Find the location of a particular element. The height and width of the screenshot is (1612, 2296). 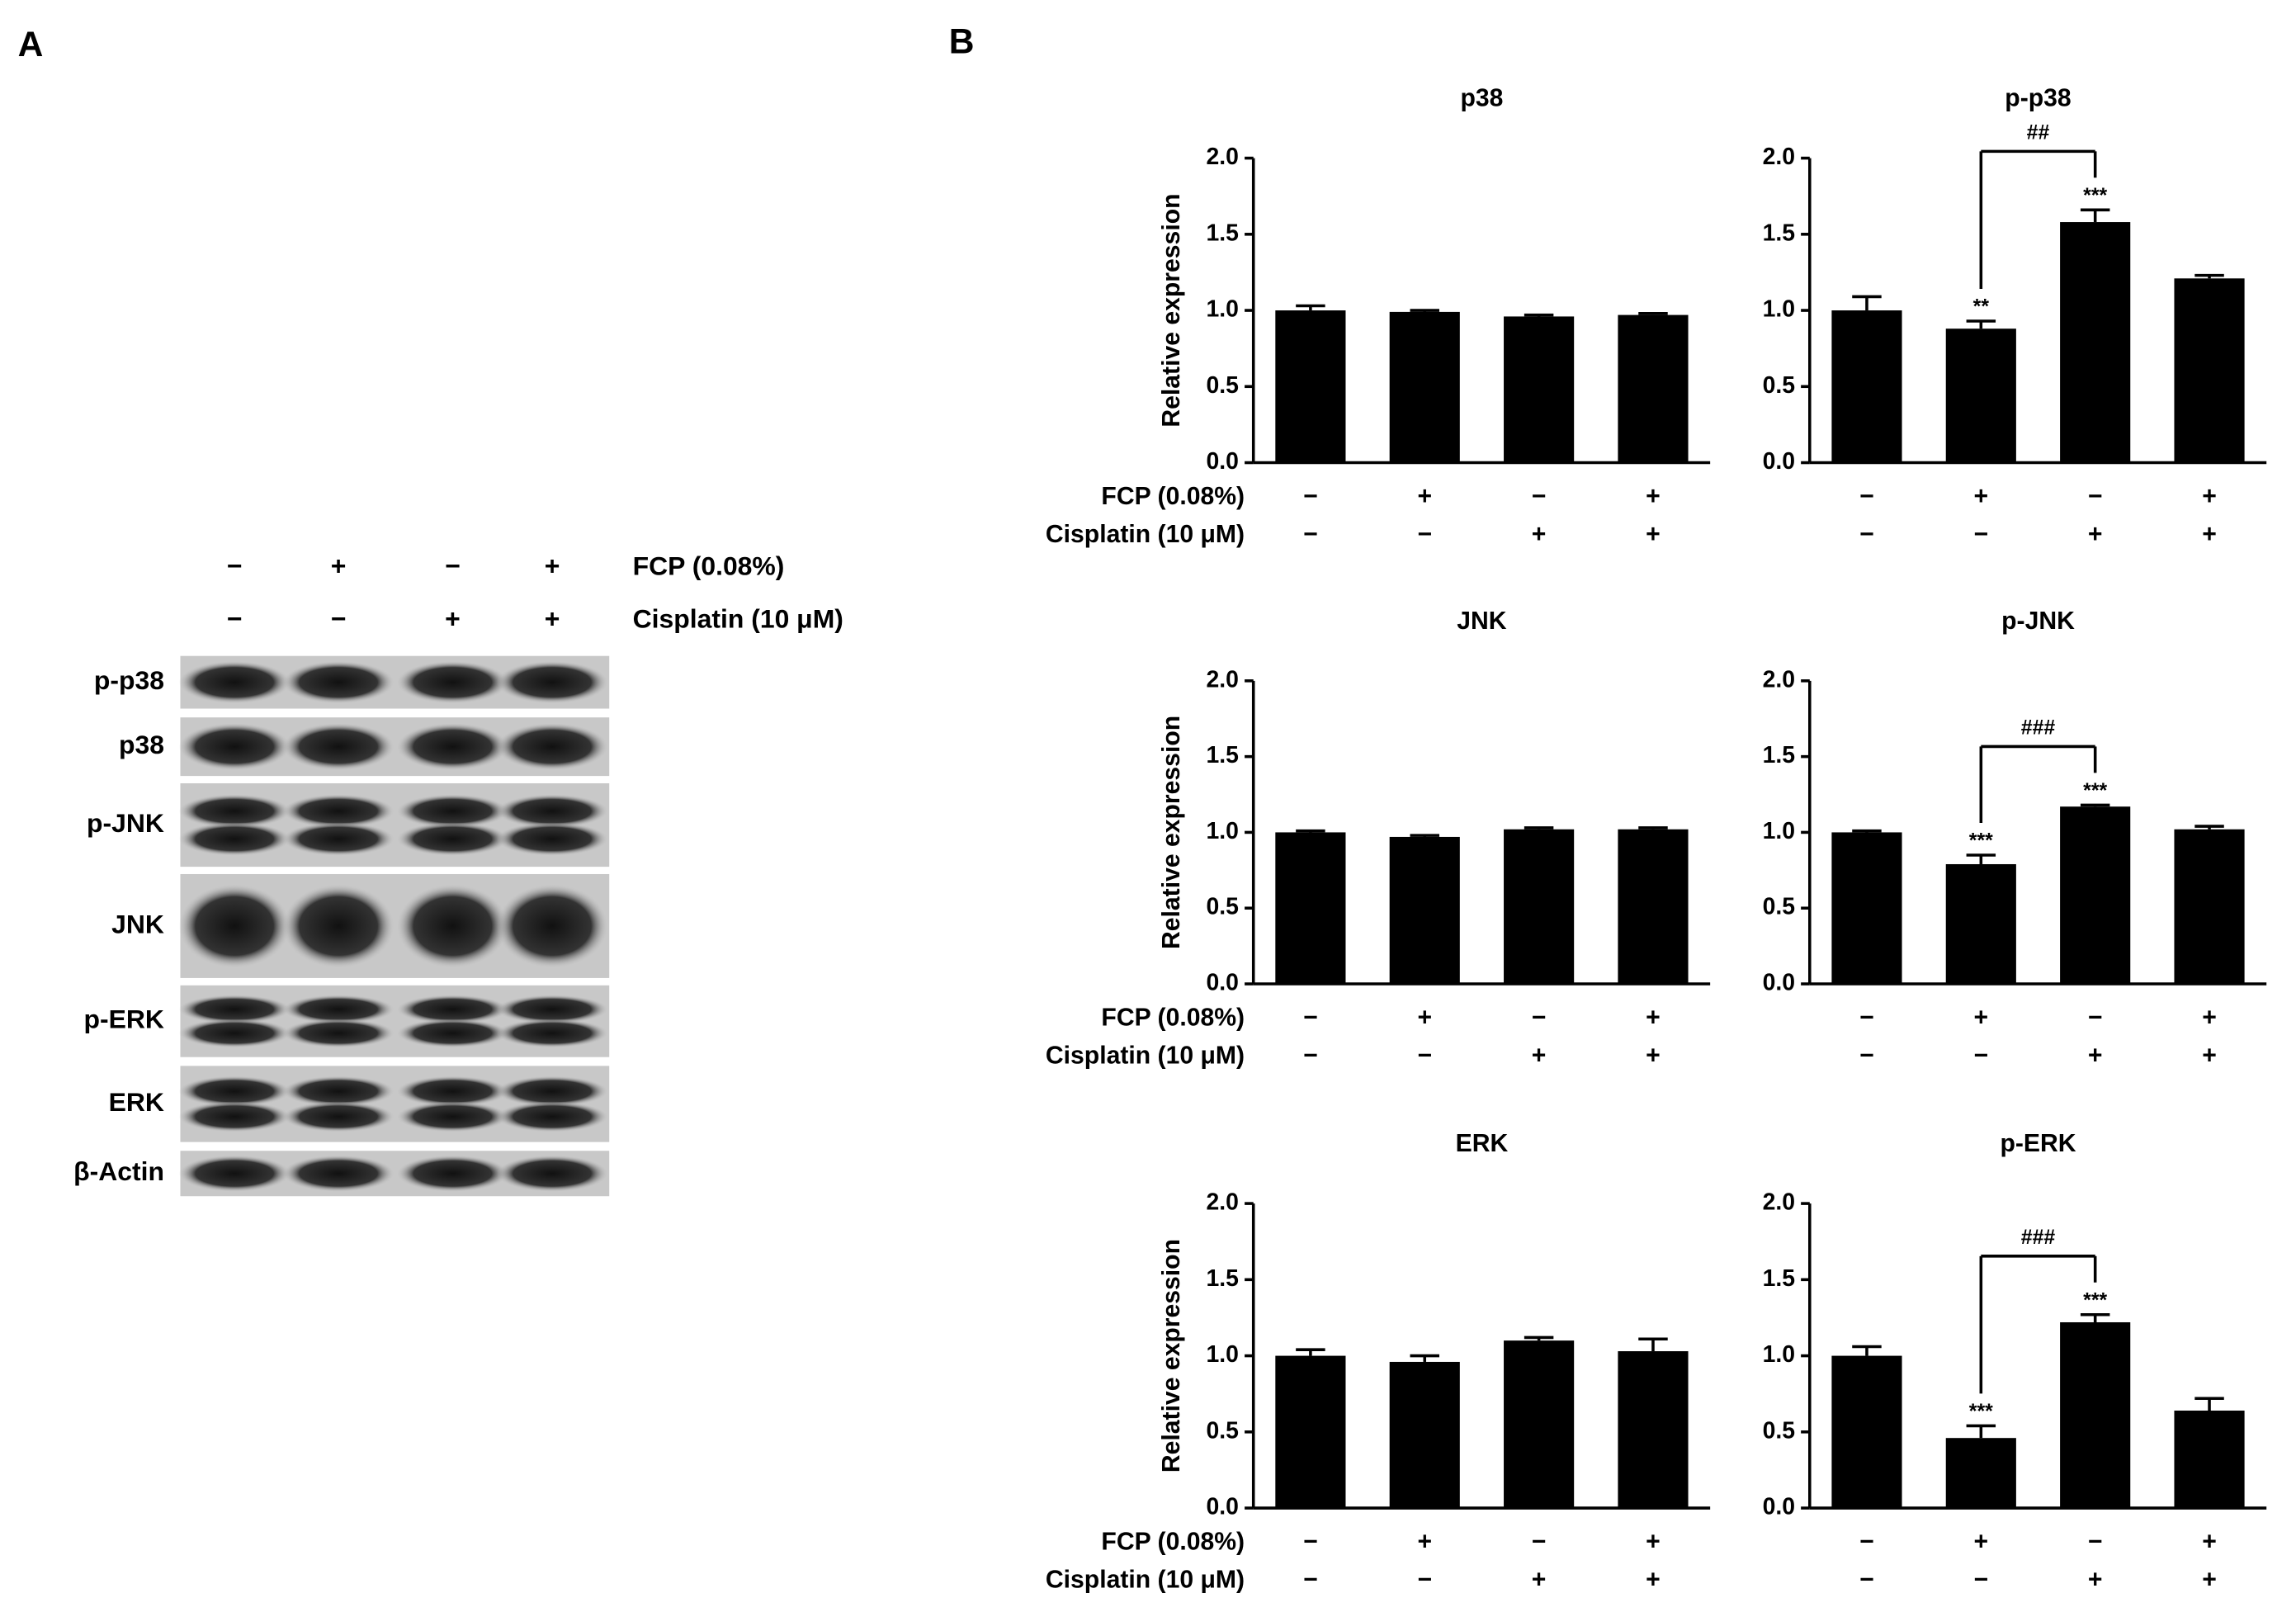

blot-row-label: p-ERK is located at coordinates (123, 1019).